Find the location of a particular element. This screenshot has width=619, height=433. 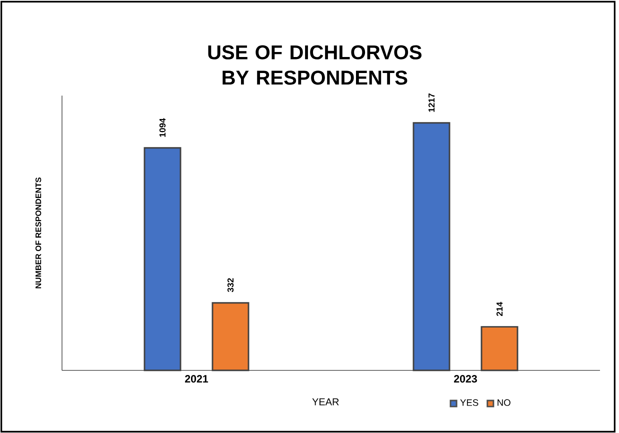

data-label: 332 is located at coordinates (230, 285).